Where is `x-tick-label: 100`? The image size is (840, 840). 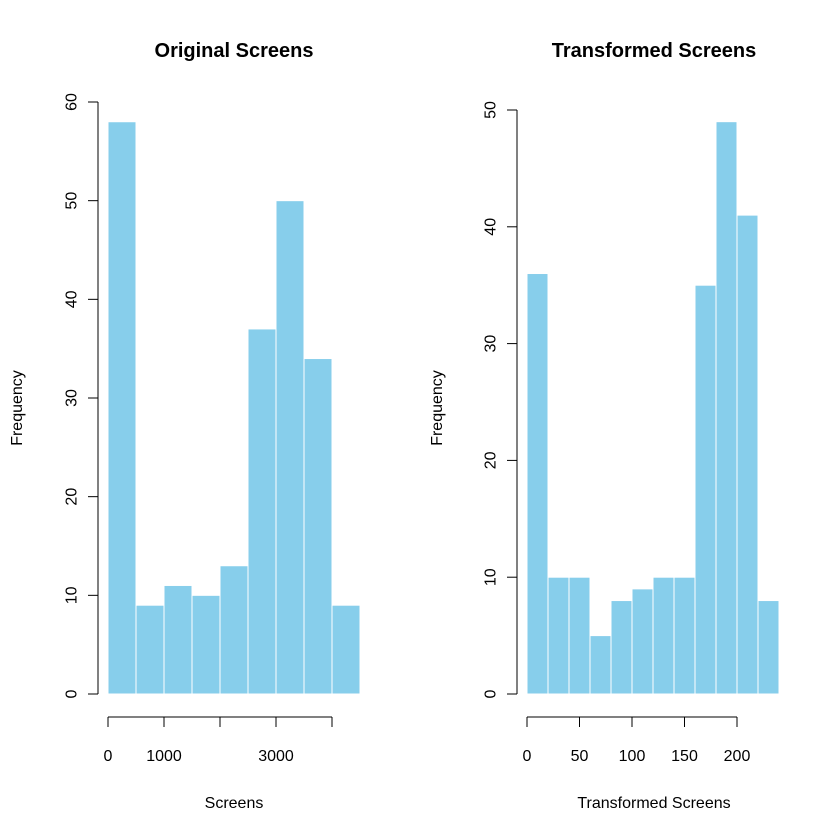
x-tick-label: 100 is located at coordinates (632, 756).